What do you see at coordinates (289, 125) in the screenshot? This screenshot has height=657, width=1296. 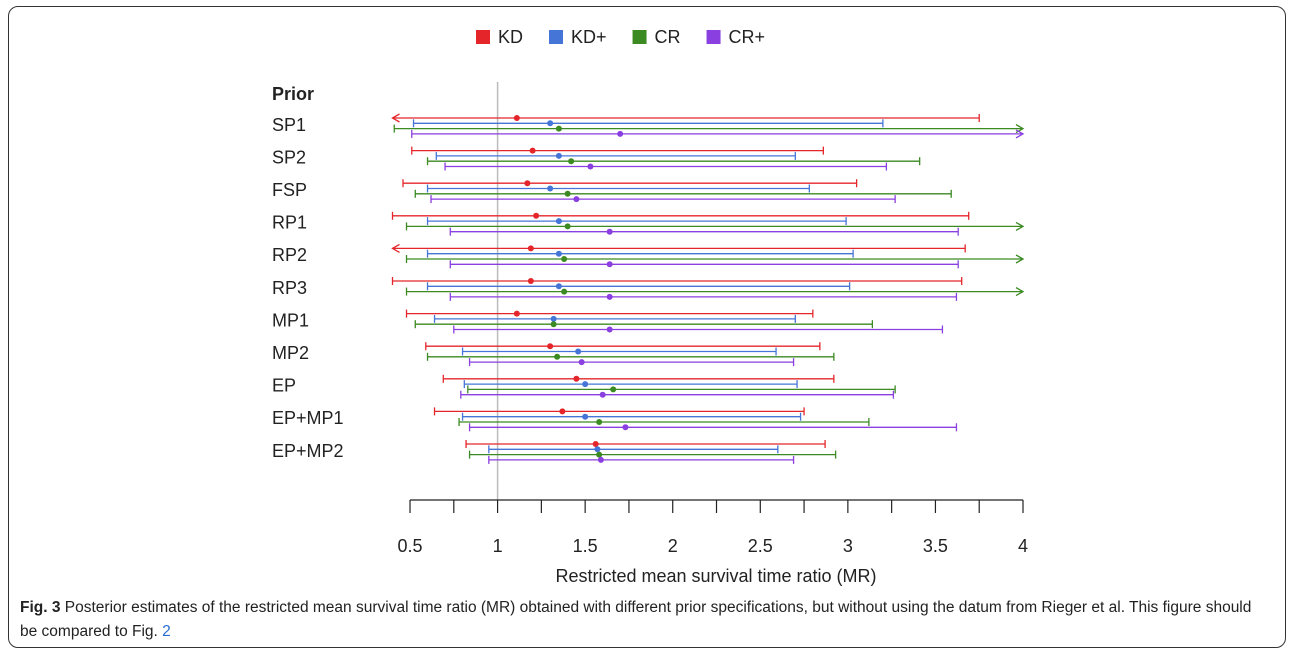 I see `row-label: SP1` at bounding box center [289, 125].